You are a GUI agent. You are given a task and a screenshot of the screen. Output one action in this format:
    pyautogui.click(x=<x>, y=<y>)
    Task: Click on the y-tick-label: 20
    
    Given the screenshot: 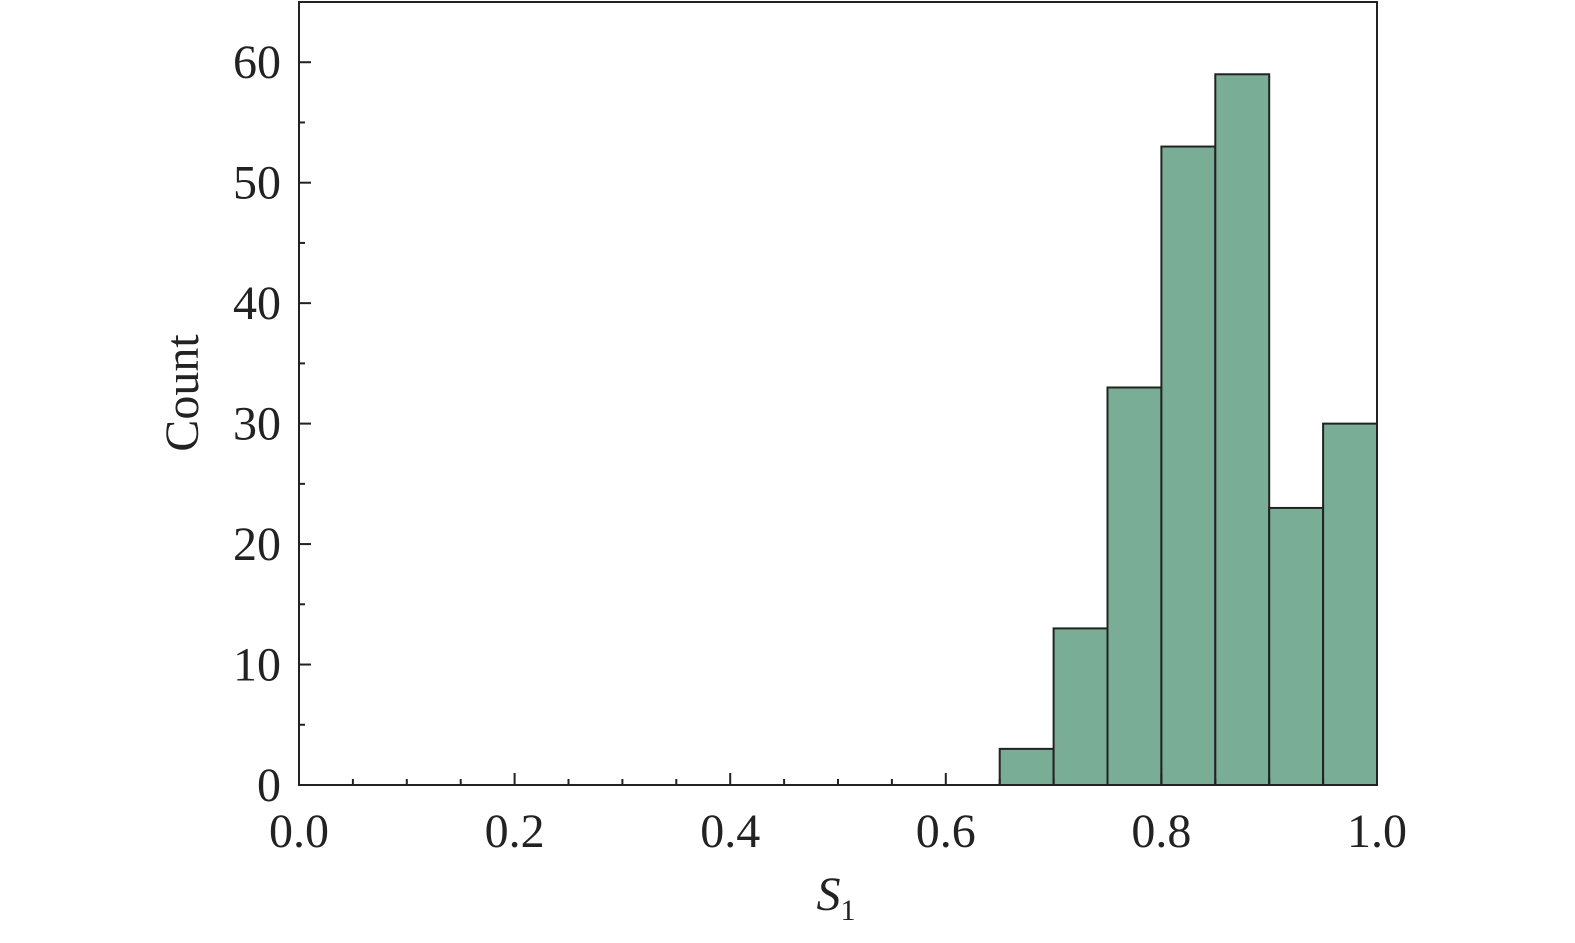 What is the action you would take?
    pyautogui.click(x=257, y=544)
    